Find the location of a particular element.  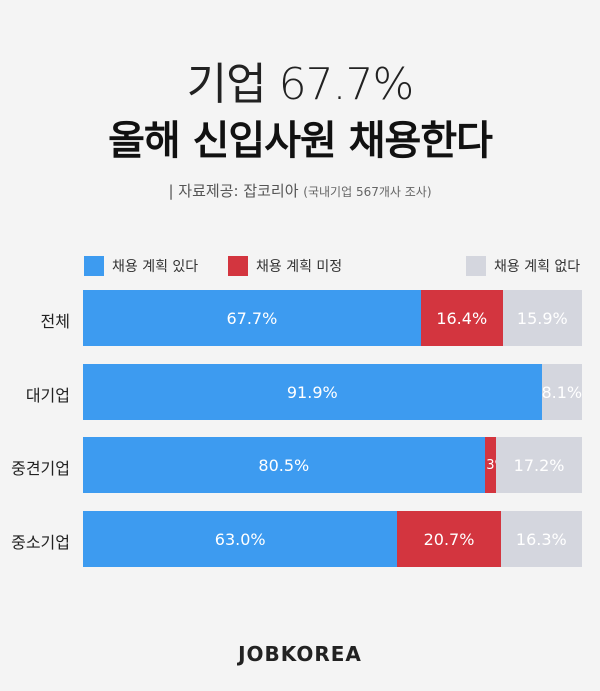

bar-value-label: 16.4% is located at coordinates (462, 318).